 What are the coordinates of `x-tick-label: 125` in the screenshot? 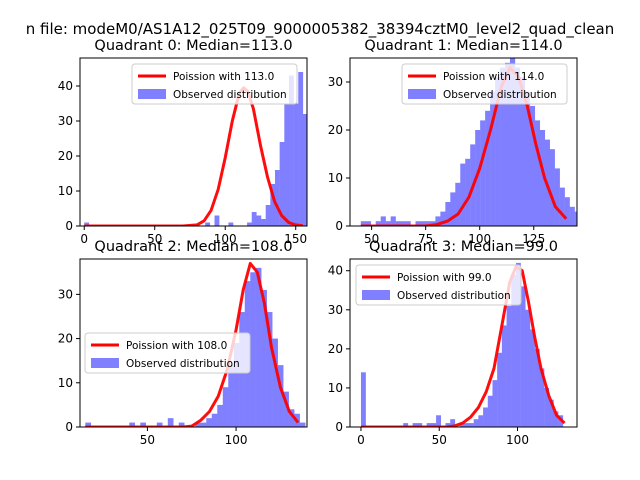 It's located at (533, 239).